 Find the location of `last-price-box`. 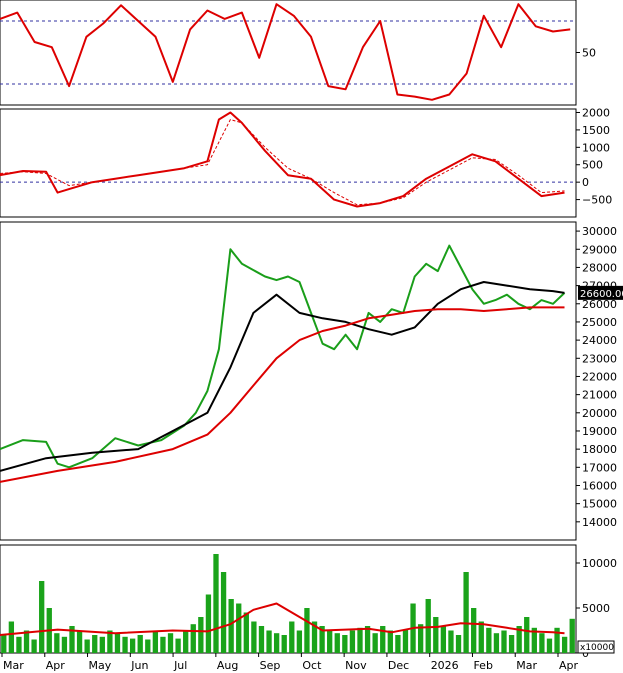

last-price-box is located at coordinates (600, 292).